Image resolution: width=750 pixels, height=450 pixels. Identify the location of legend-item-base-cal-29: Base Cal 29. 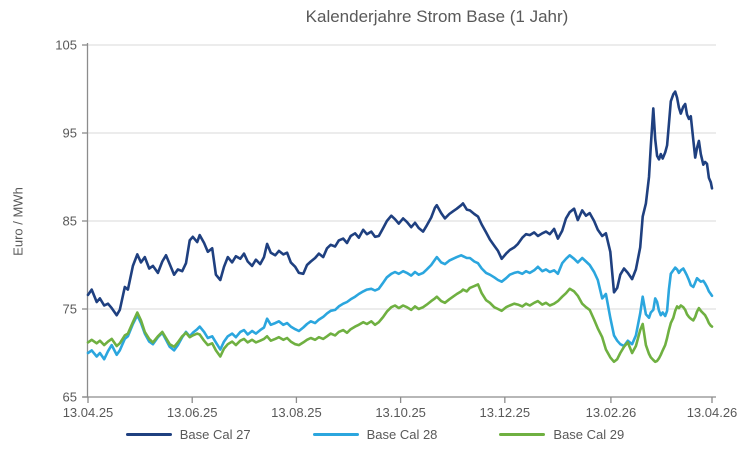
(561, 434).